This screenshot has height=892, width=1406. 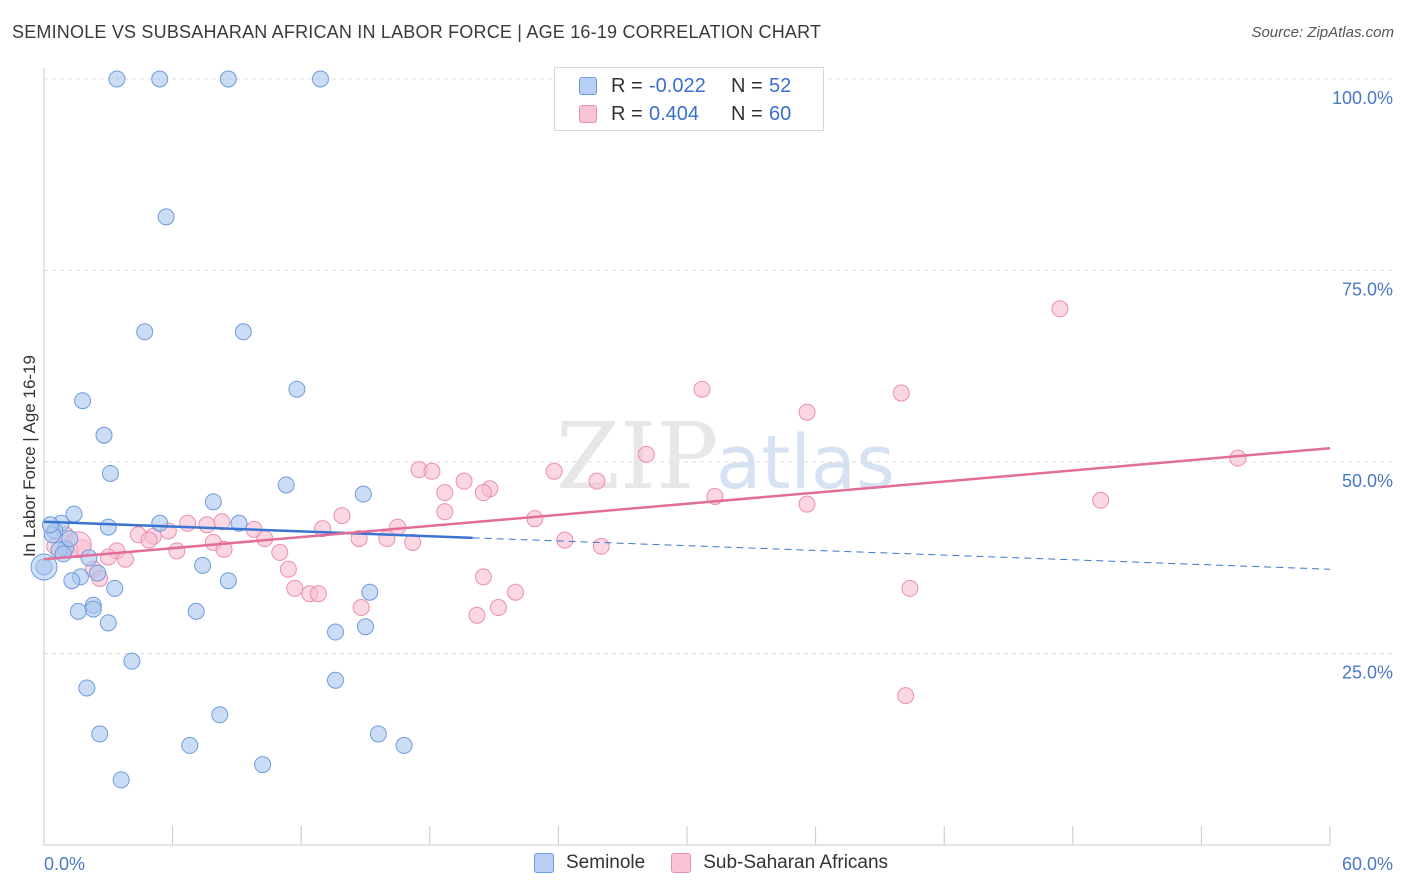 What do you see at coordinates (685, 114) in the screenshot?
I see `legend-row-subsaharan: R = 0.404 N = 60` at bounding box center [685, 114].